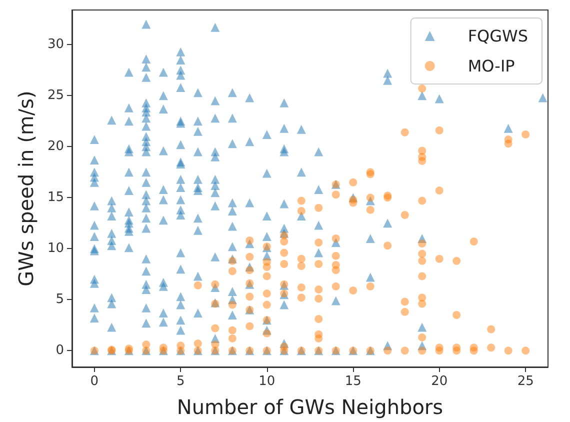 The image size is (570, 422). What do you see at coordinates (310, 407) in the screenshot?
I see `x-axis-title: Number of GWs Neighbors` at bounding box center [310, 407].